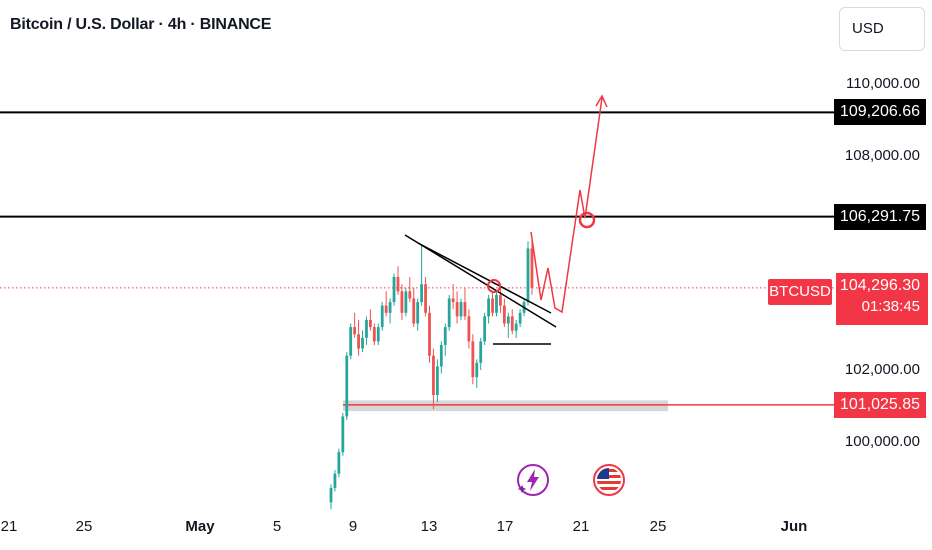 The width and height of the screenshot is (932, 550). I want to click on current-price-label: 104,296.30 01:38:45, so click(882, 299).